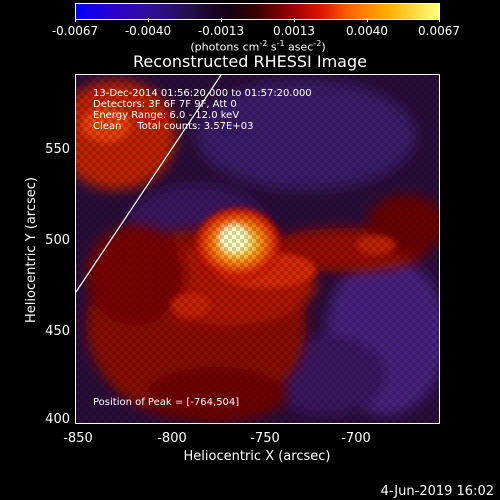  What do you see at coordinates (221, 31) in the screenshot?
I see `colorbar-tick-label: -0.0013` at bounding box center [221, 31].